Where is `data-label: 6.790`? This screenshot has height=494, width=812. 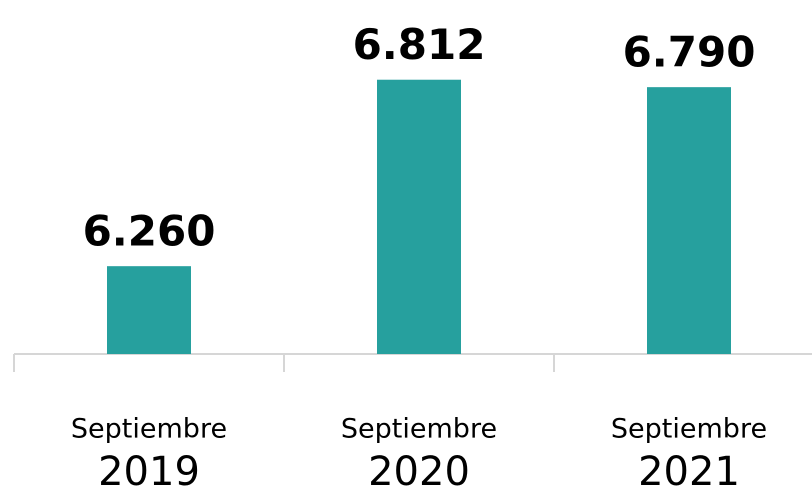 data-label: 6.790 is located at coordinates (689, 52).